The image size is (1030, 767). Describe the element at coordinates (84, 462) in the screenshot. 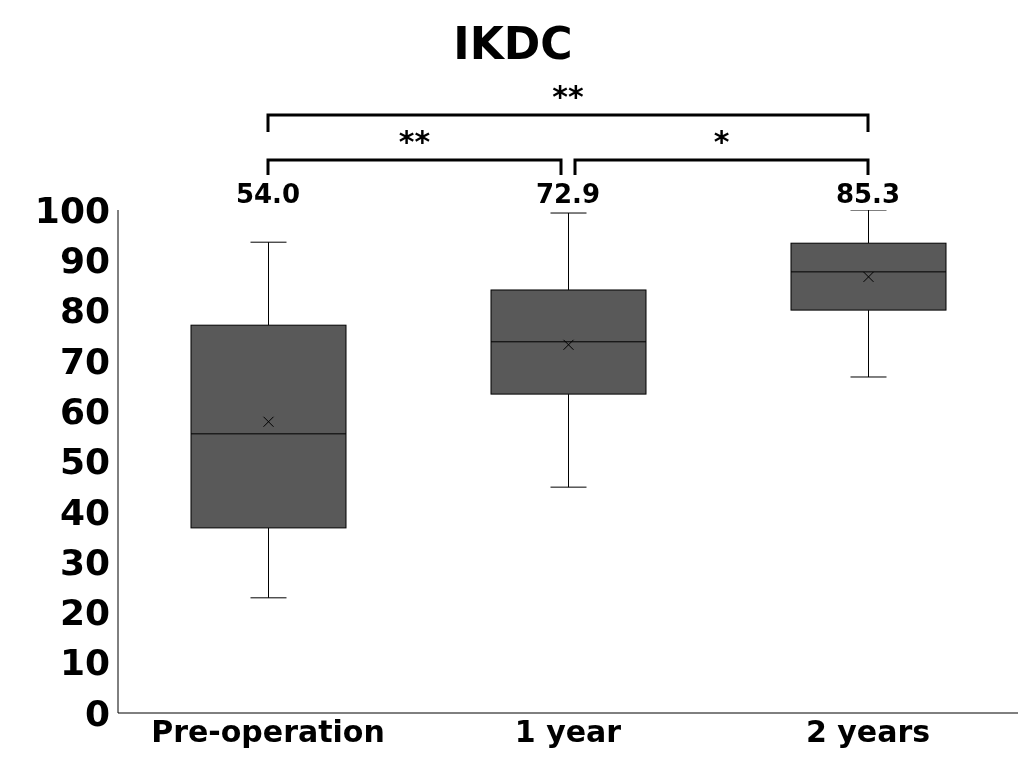

I see `y-tick-label: 50` at that location.